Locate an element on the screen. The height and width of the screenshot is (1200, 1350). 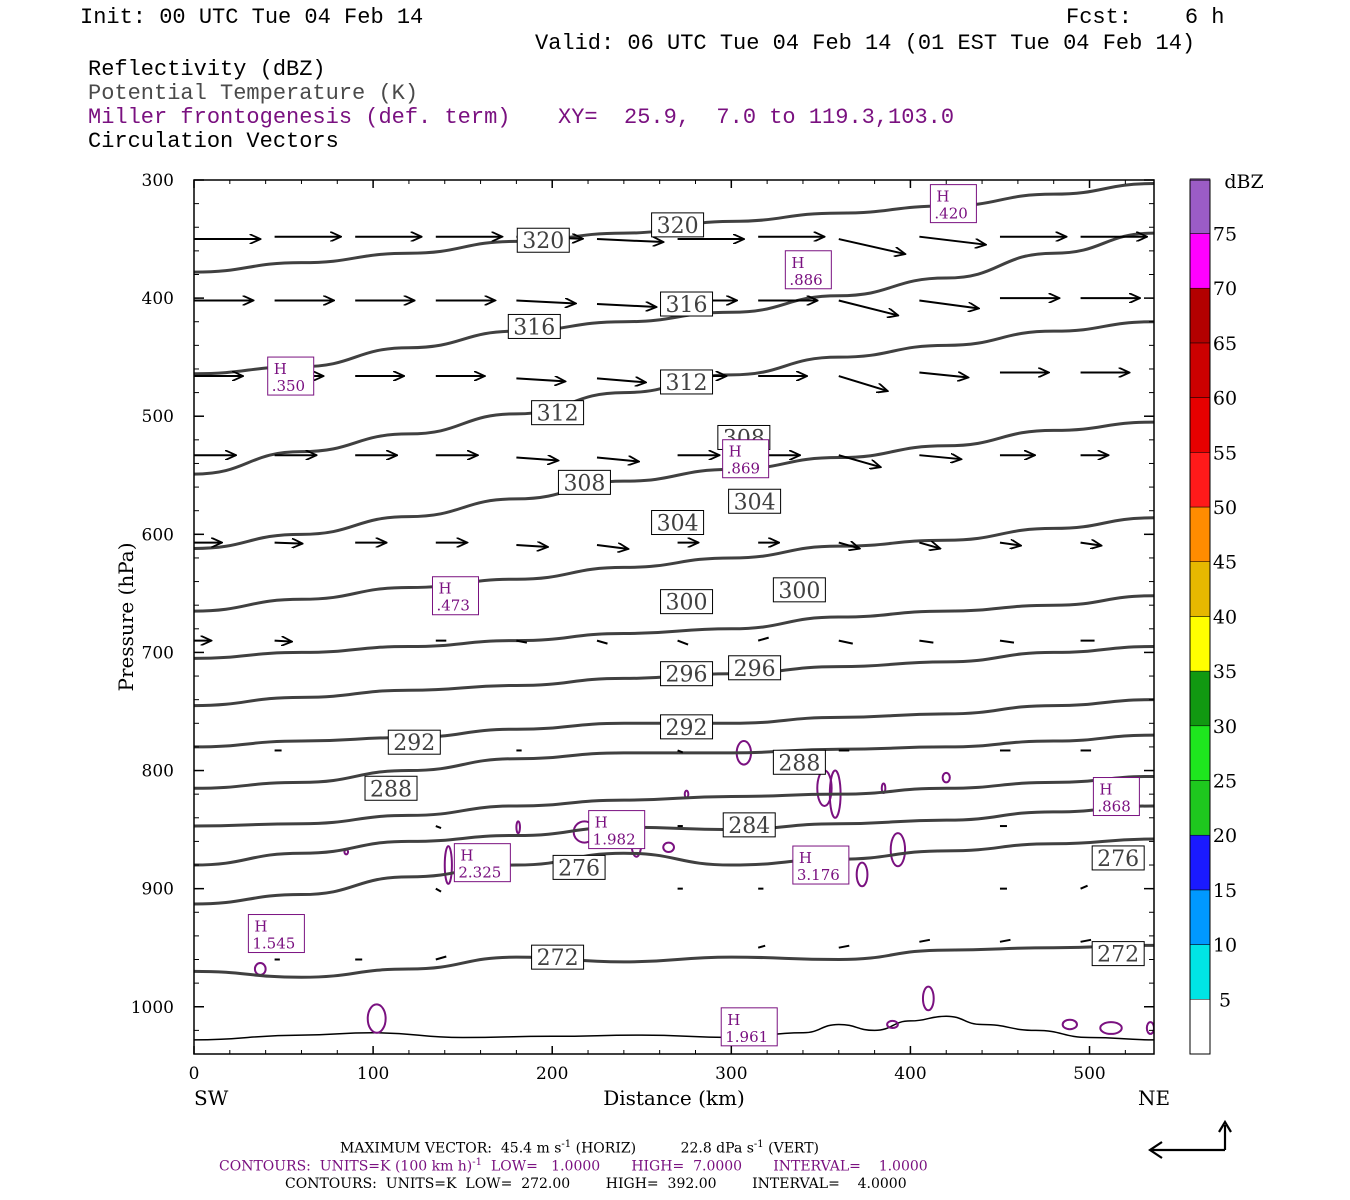
isentrope-label: 316 is located at coordinates (534, 326).